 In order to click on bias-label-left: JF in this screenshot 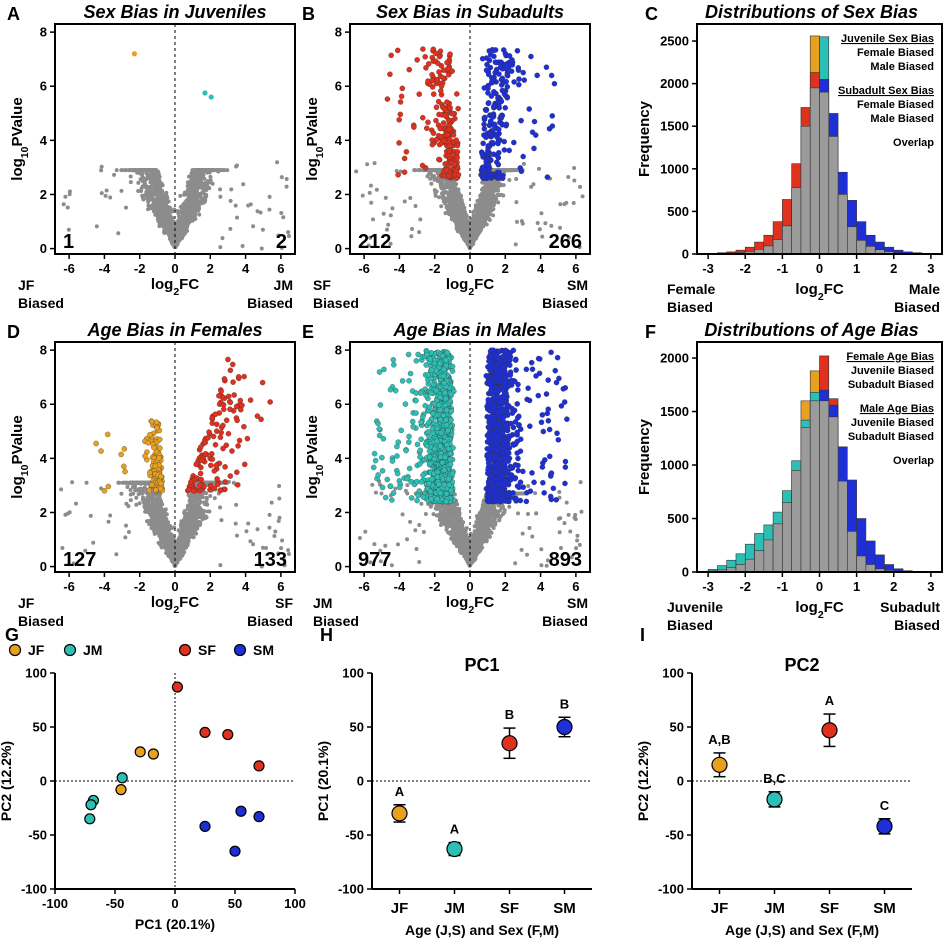, I will do `click(26, 285)`.